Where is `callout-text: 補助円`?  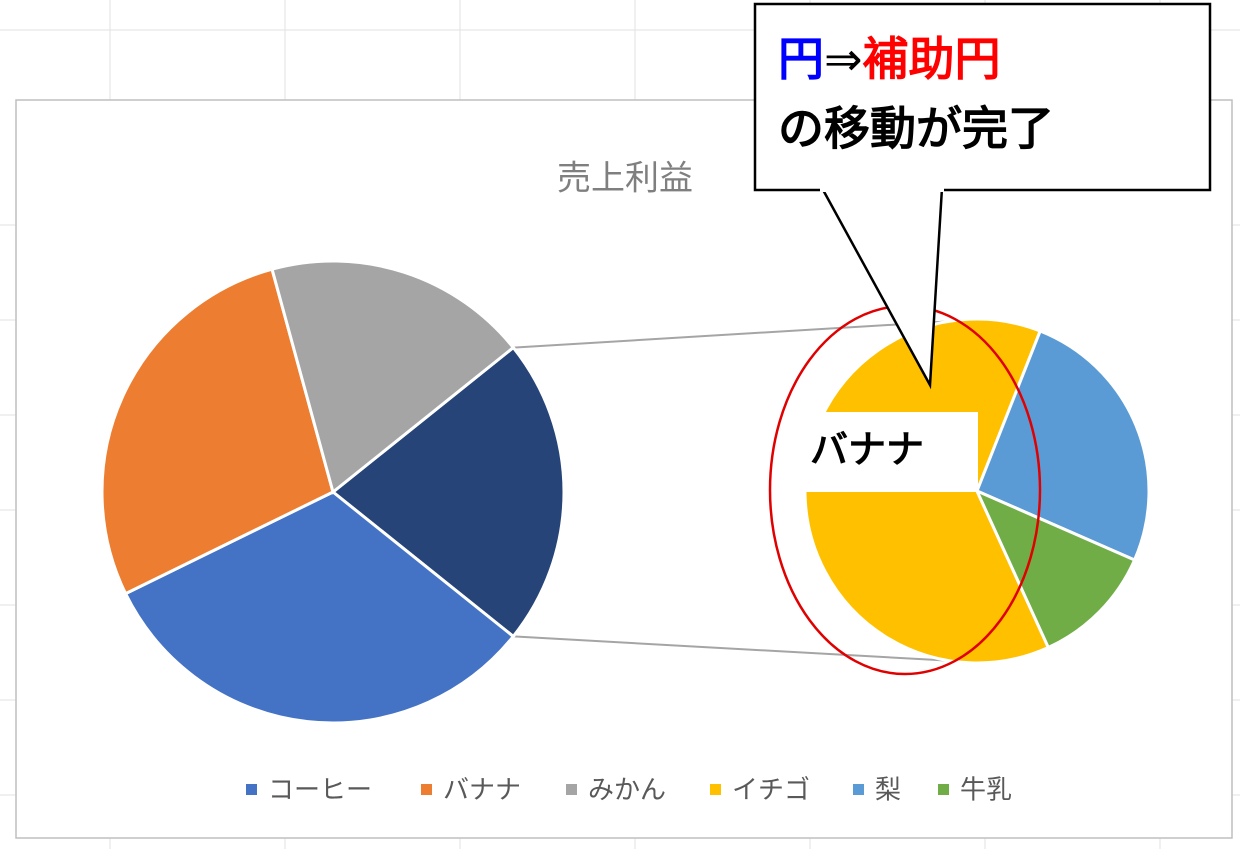
callout-text: 補助円 is located at coordinates (932, 59).